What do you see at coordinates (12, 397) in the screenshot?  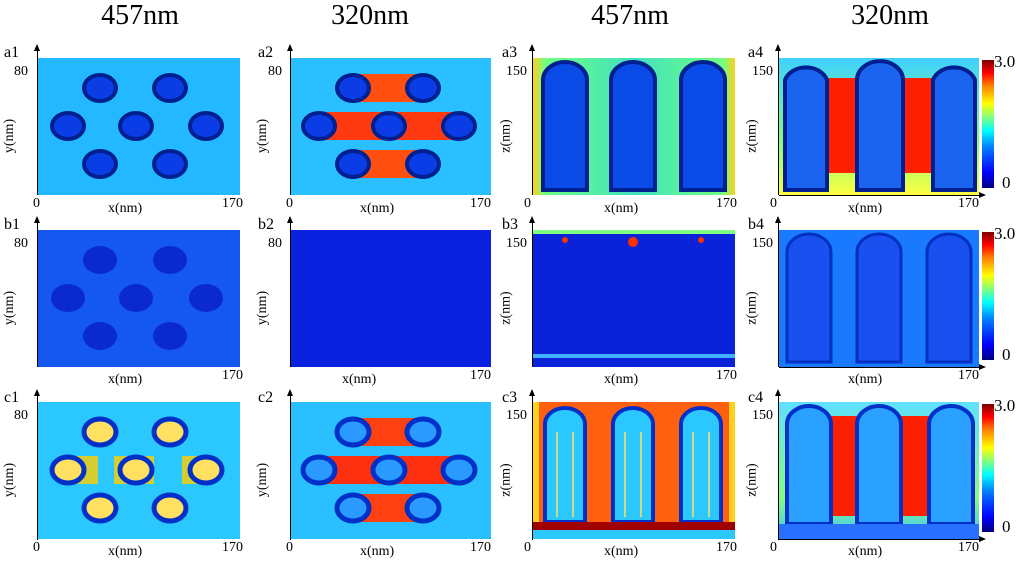 I see `panel-label: c1` at bounding box center [12, 397].